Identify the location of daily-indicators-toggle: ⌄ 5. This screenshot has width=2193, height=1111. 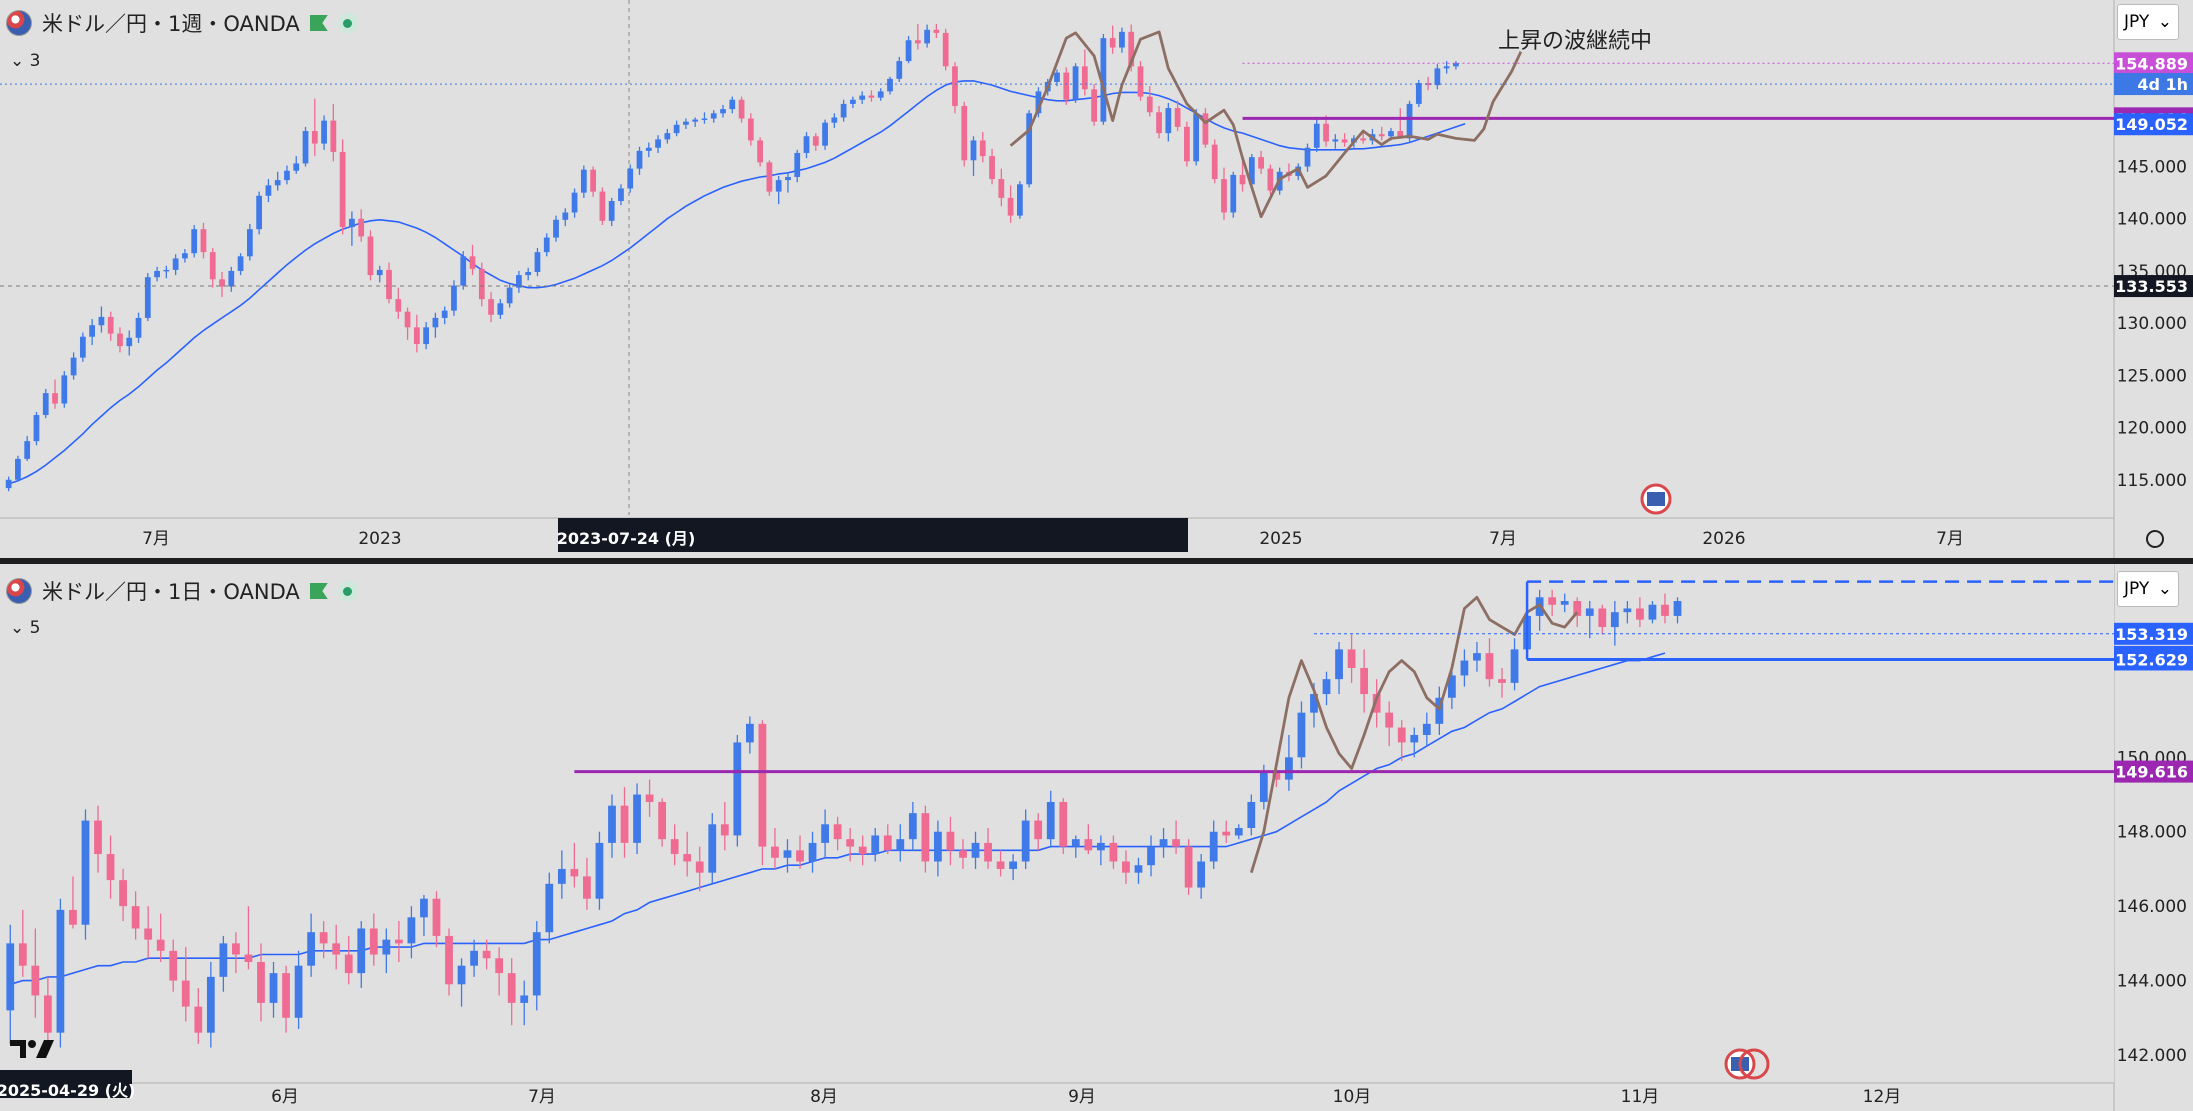
(25, 628).